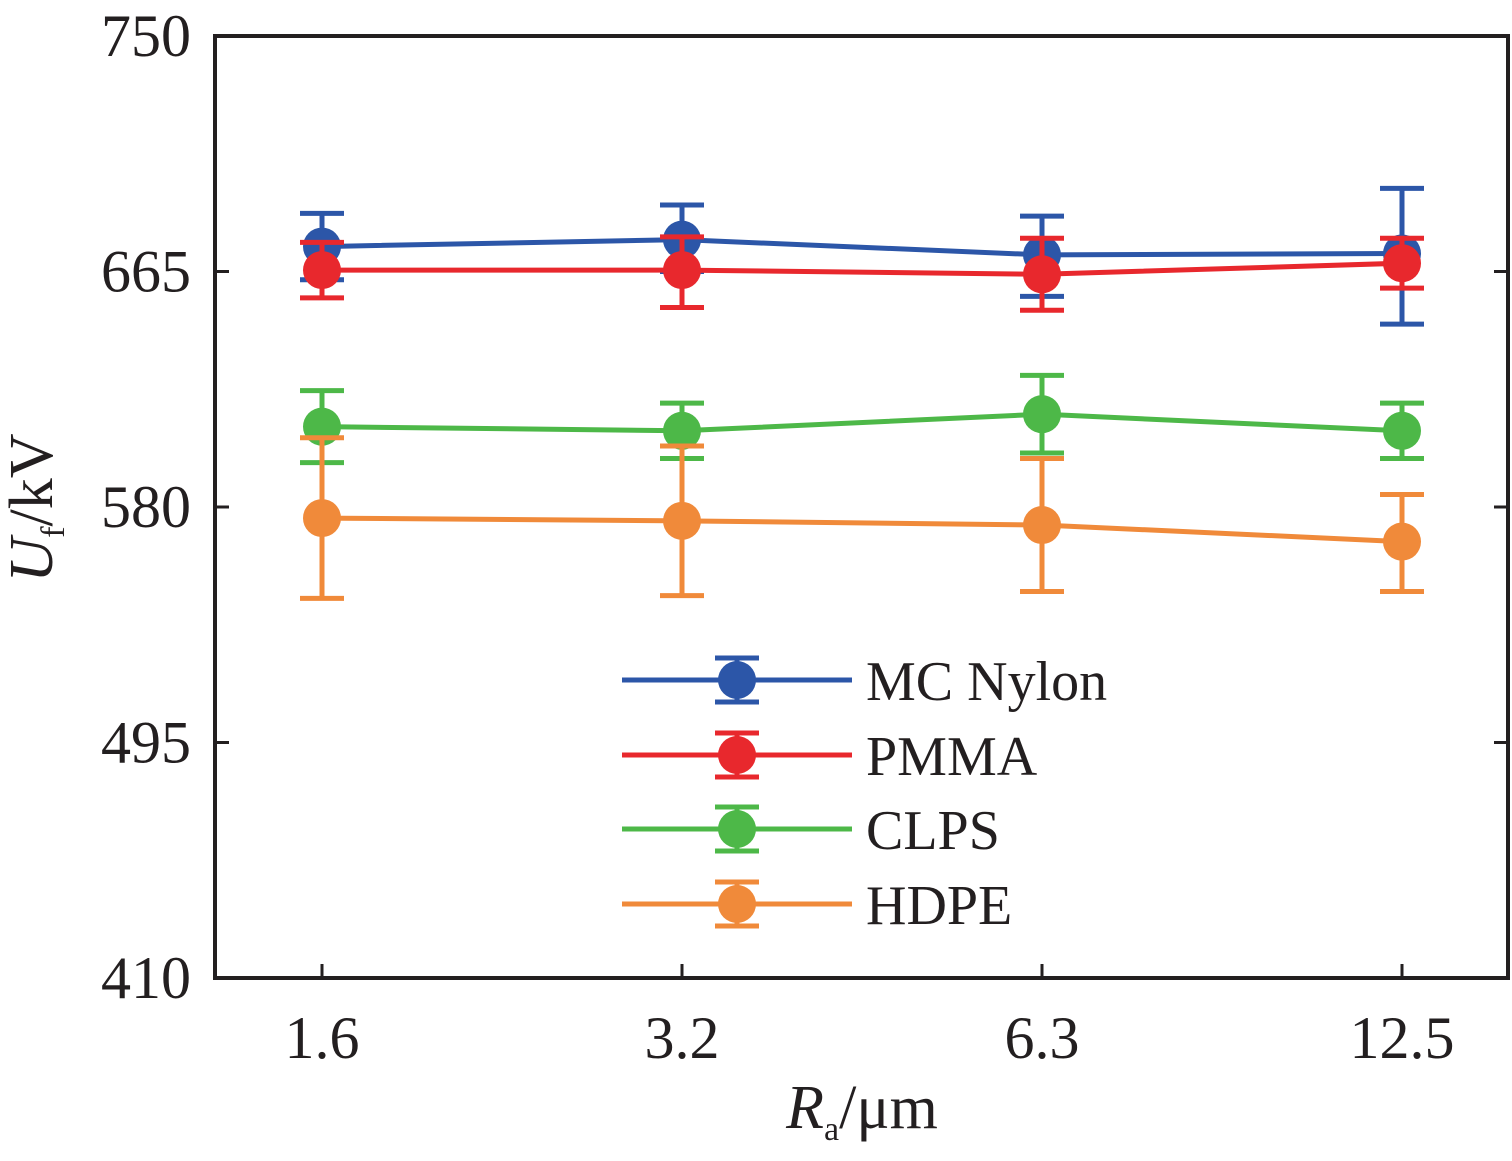  Describe the element at coordinates (146, 507) in the screenshot. I see `y-tick-label: 580` at that location.